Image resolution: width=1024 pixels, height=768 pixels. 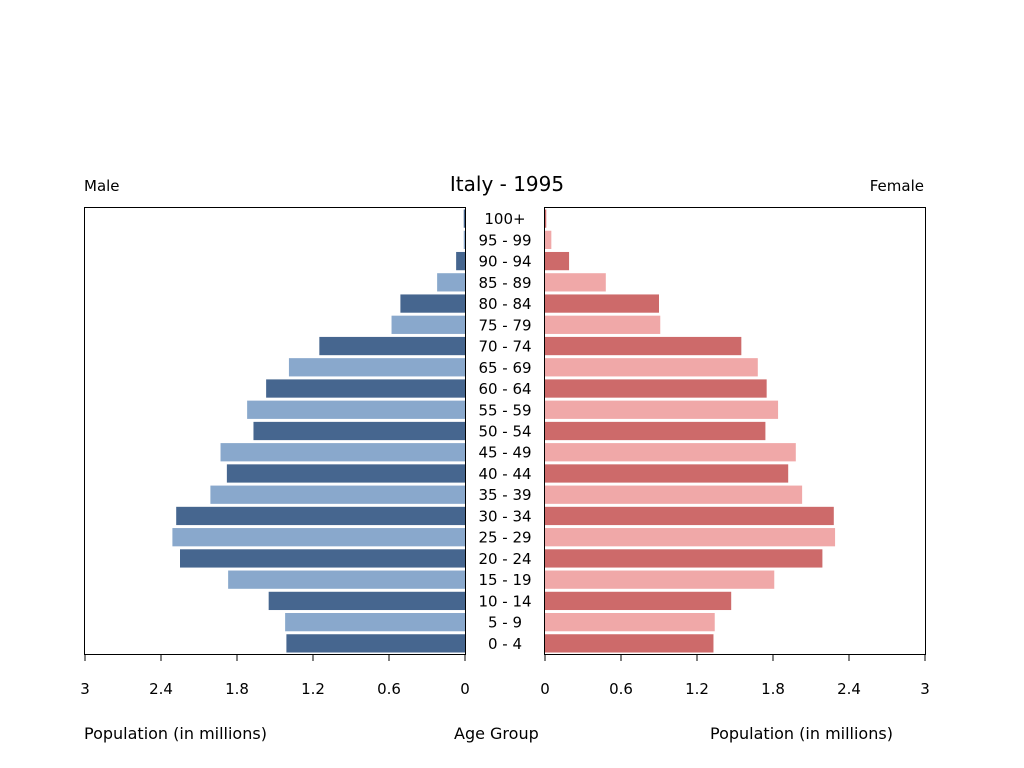 I want to click on age-group-label: 35 - 39, so click(x=504, y=495).